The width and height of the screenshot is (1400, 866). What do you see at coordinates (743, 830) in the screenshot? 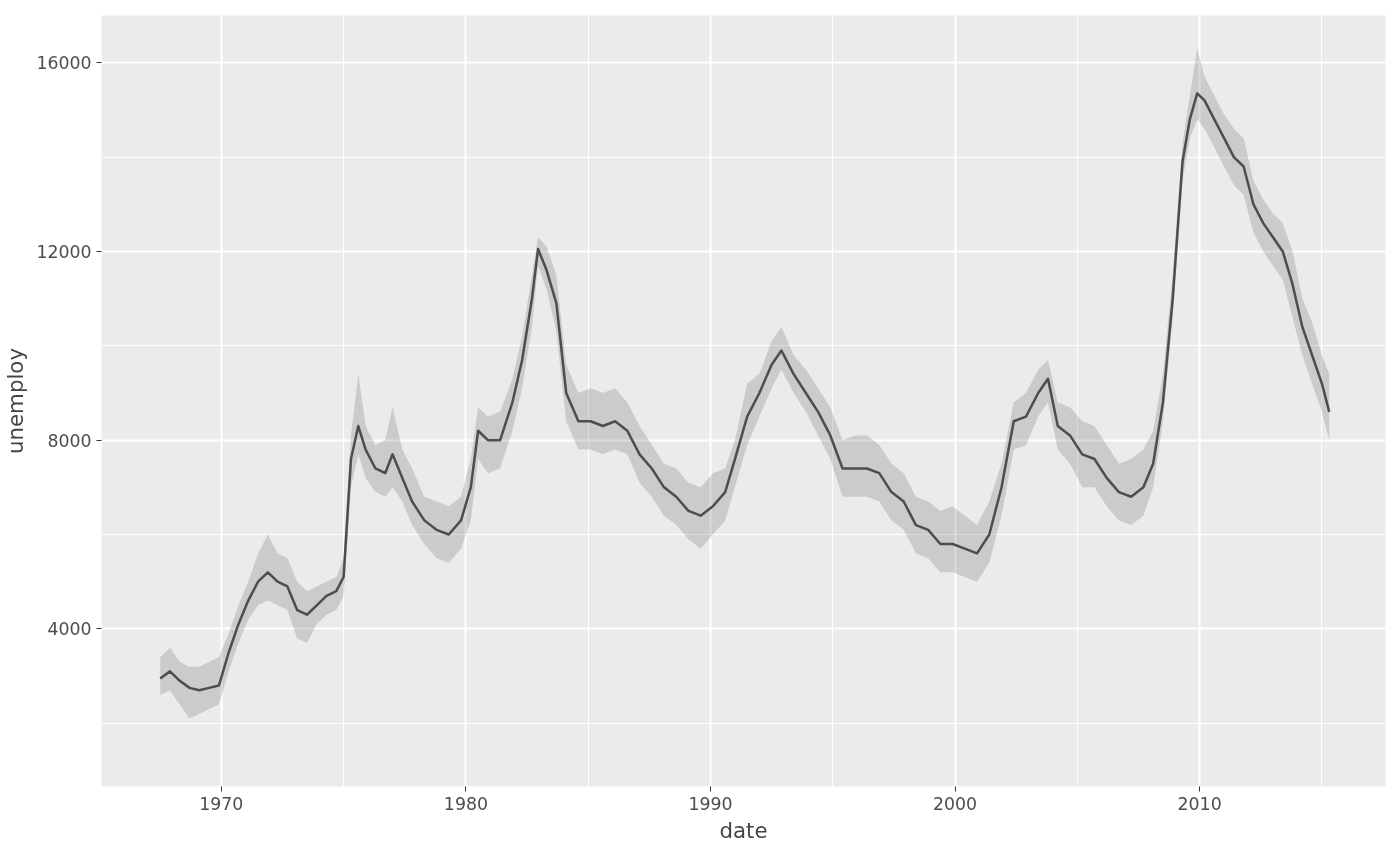
I see `x-axis-title: date` at bounding box center [743, 830].